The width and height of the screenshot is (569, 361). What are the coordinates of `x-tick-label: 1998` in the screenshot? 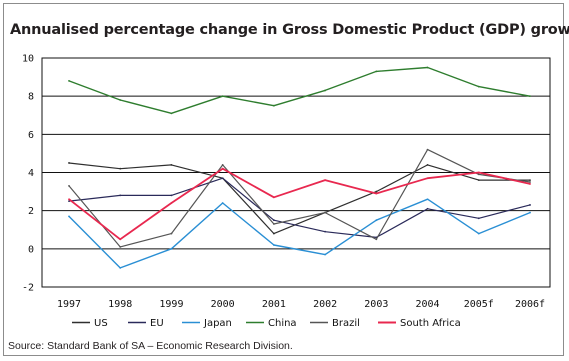 It's located at (120, 304).